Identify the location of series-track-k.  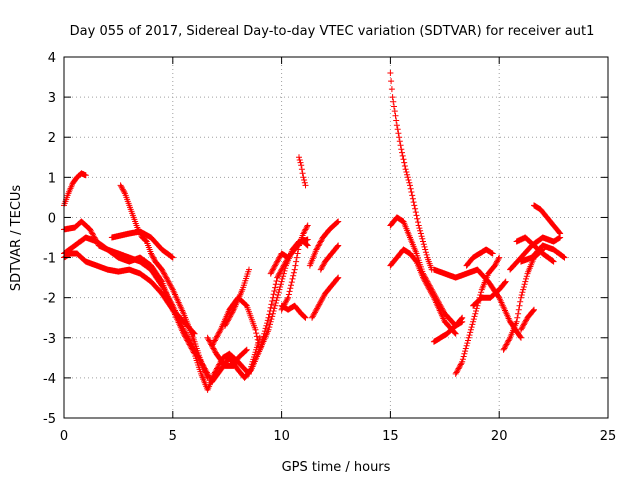
(294, 267).